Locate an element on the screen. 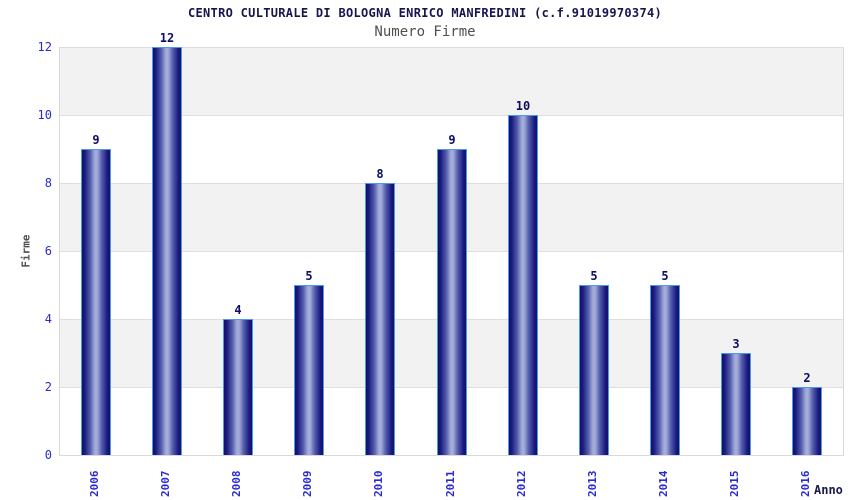 The image size is (850, 500). x-tick-label: 2011 is located at coordinates (450, 484).